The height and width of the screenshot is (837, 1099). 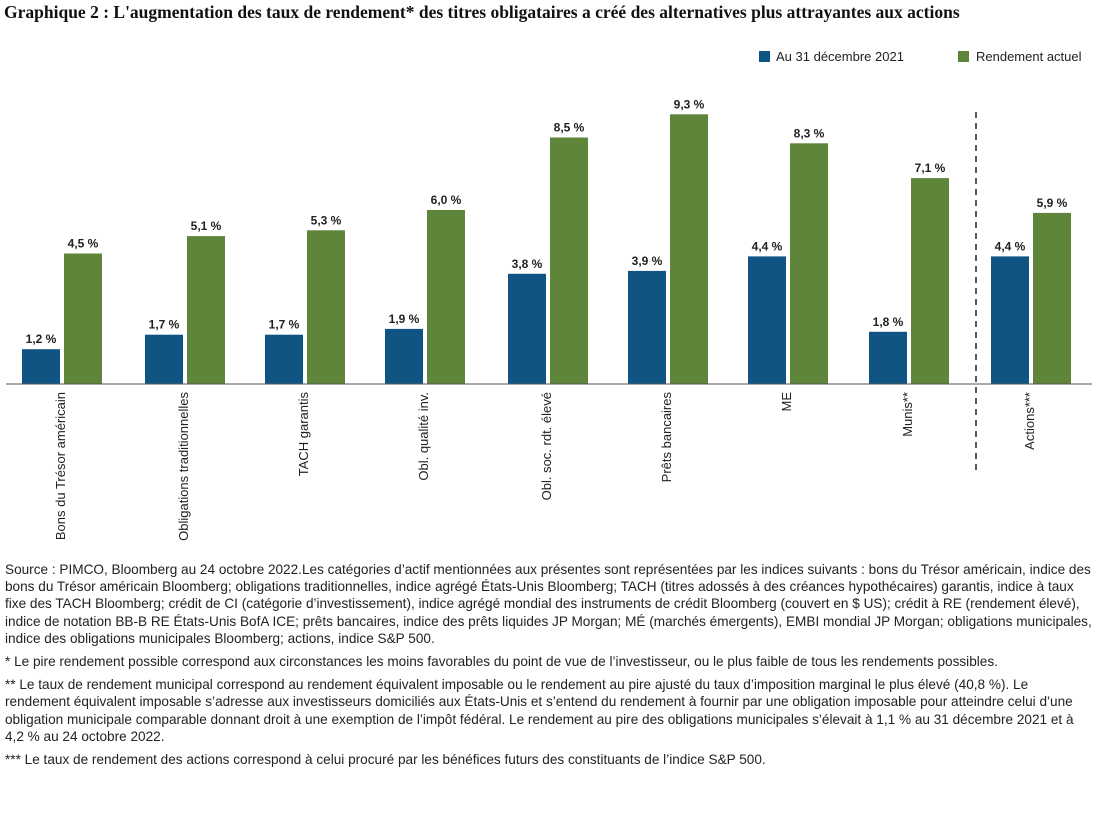 What do you see at coordinates (164, 325) in the screenshot?
I see `bar-value-label-series-1-1: 1,7 %` at bounding box center [164, 325].